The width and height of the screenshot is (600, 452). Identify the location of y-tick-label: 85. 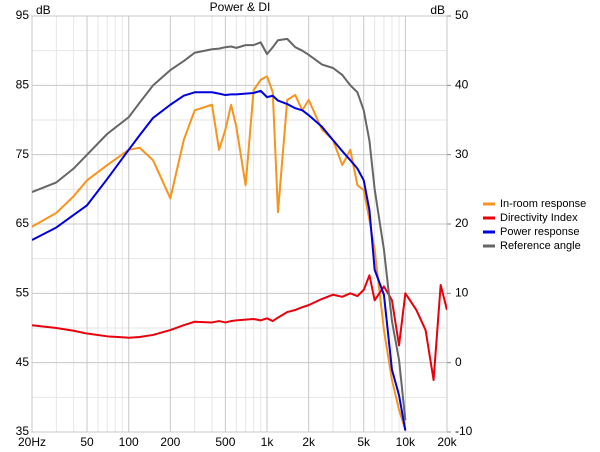
(23, 85).